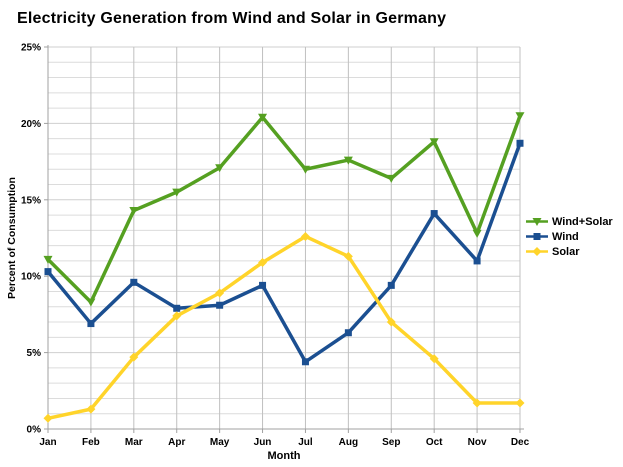 Image resolution: width=623 pixels, height=467 pixels. Describe the element at coordinates (31, 277) in the screenshot. I see `y-tick-label: 10%` at that location.